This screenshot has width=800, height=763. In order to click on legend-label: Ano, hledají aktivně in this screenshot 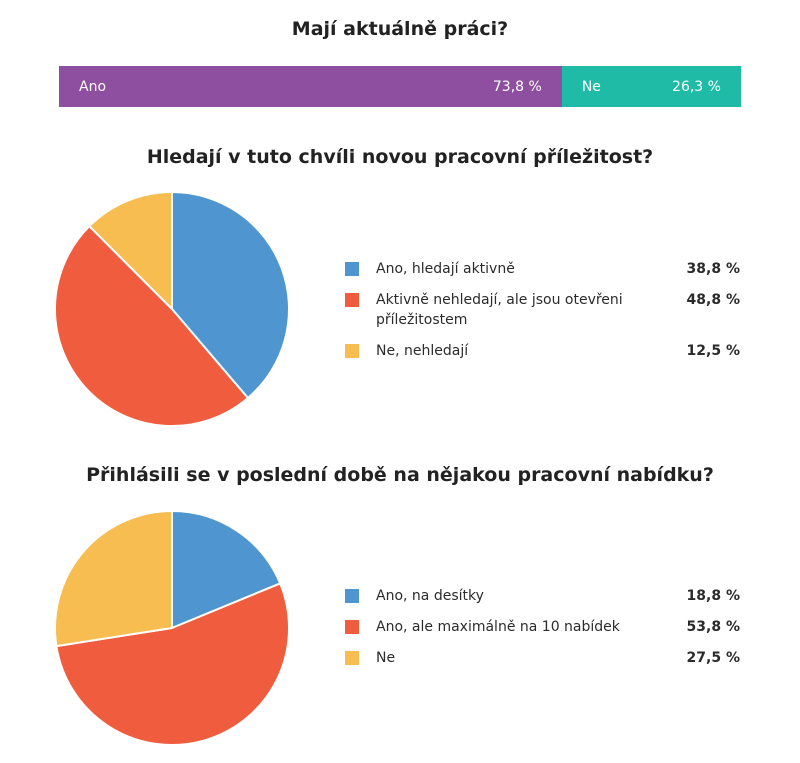, I will do `click(445, 269)`.